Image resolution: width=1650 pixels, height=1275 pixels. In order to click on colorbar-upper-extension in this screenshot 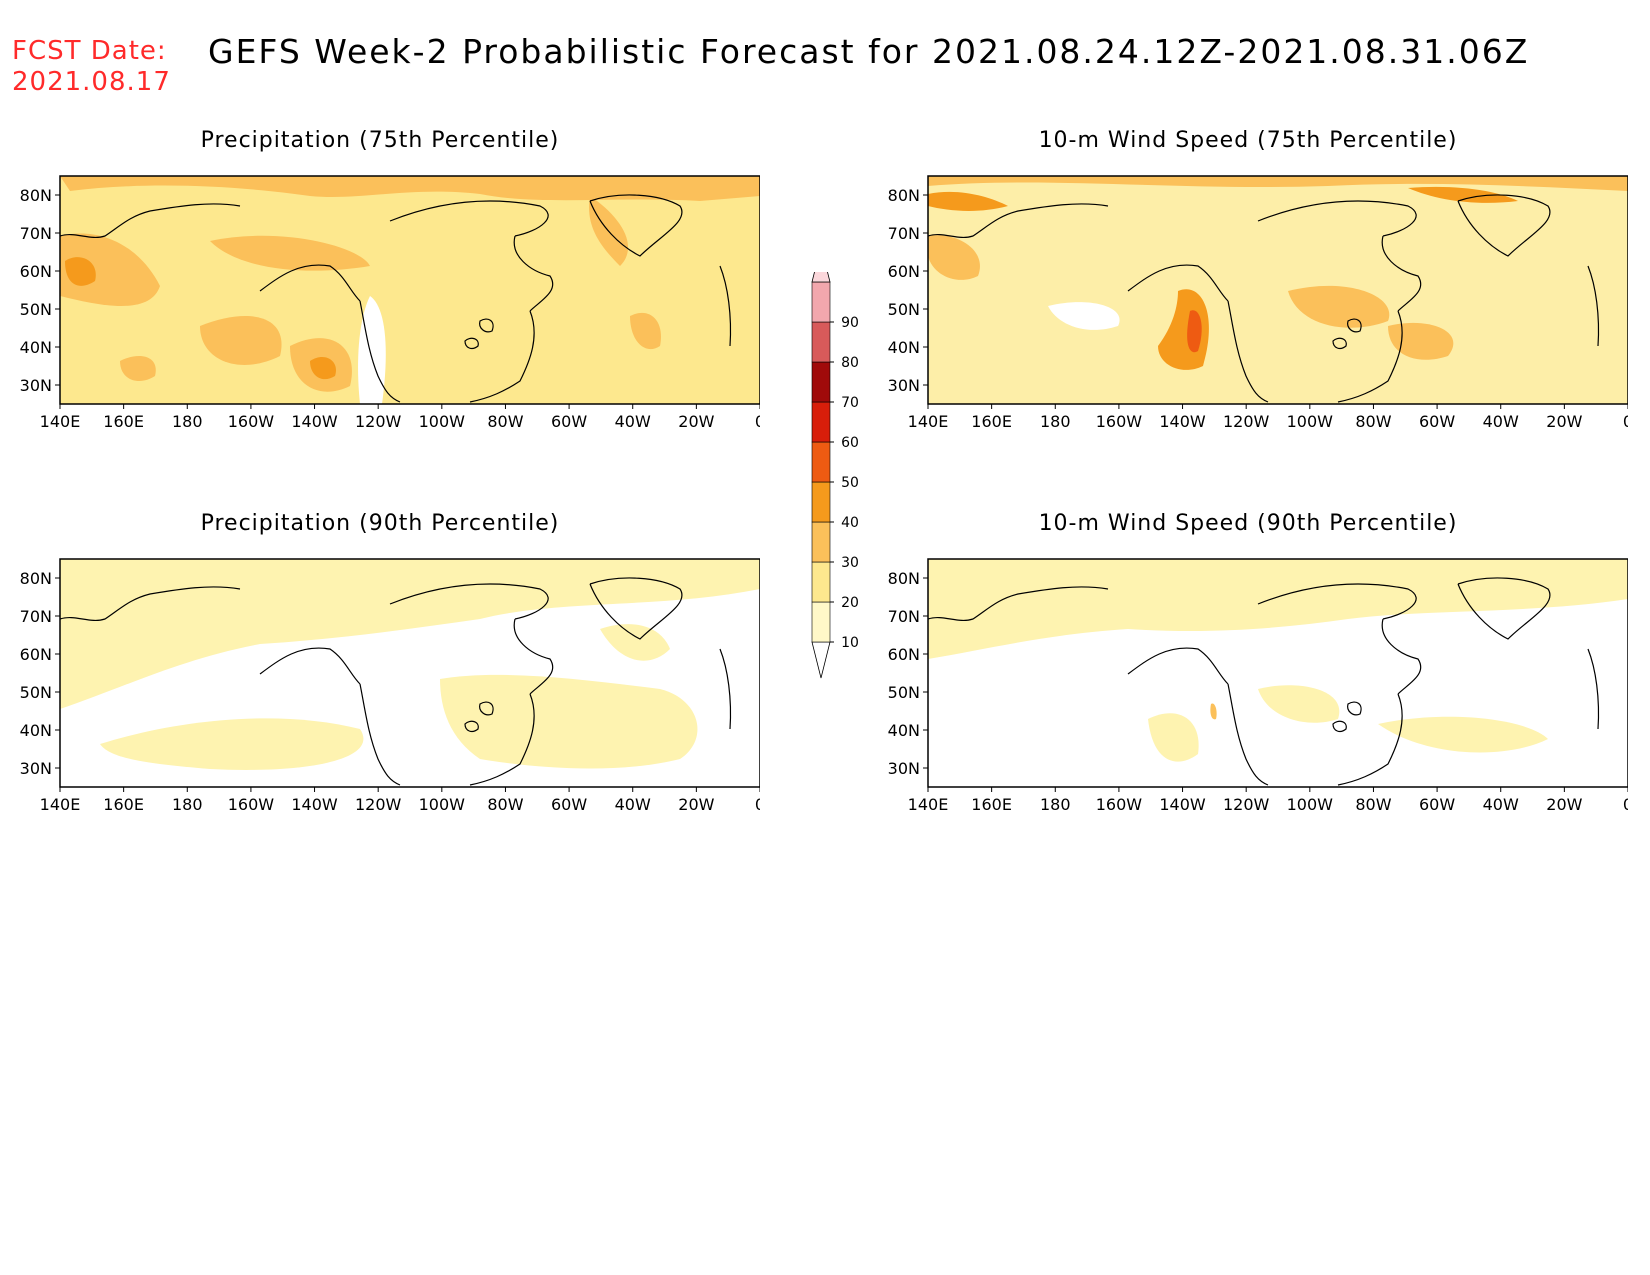, I will do `click(821, 264)`.